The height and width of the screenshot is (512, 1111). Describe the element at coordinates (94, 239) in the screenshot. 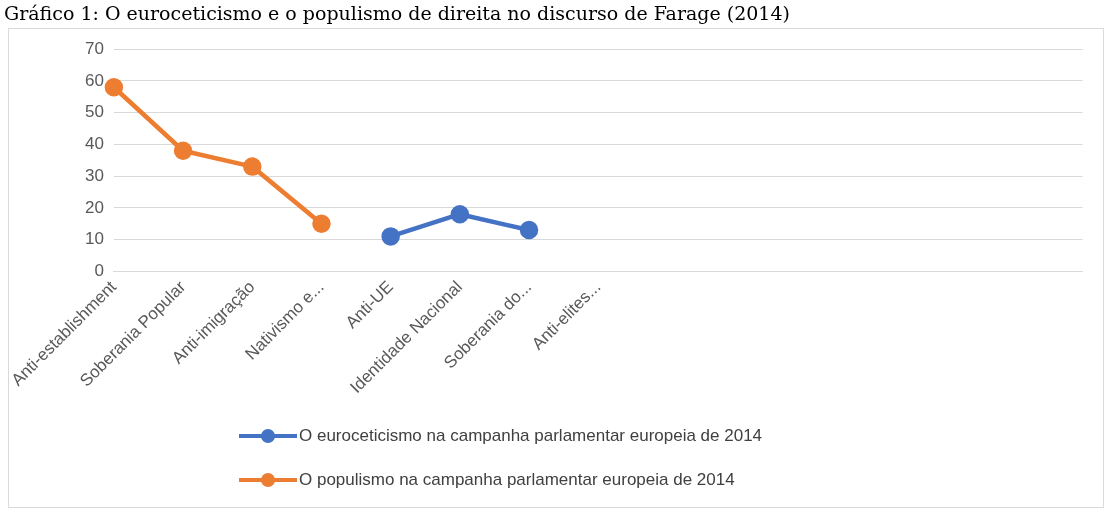

I see `y-tick-label: 10` at that location.